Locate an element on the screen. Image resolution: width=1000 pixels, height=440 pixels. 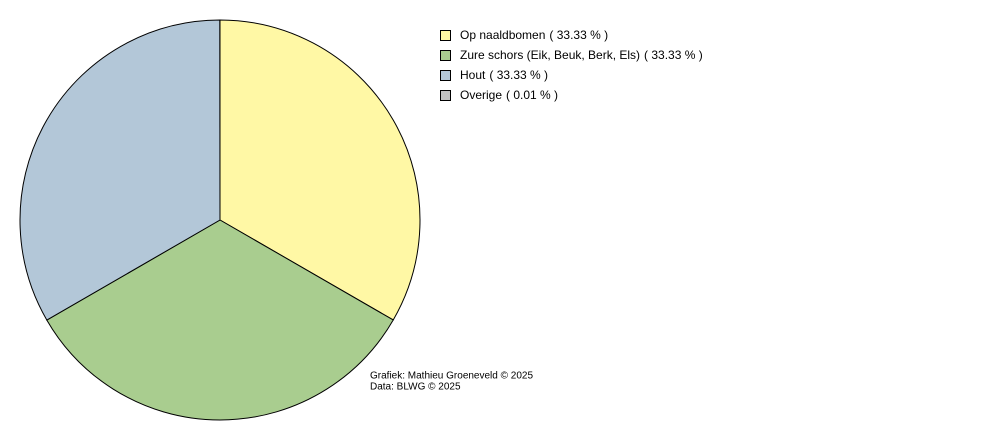
legend-label: Op naaldbomen is located at coordinates (502, 35).